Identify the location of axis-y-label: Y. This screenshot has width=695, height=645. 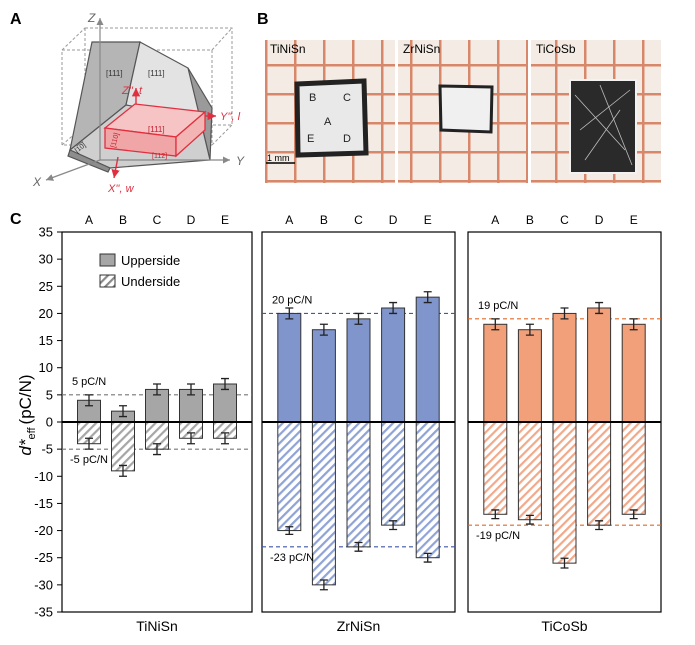
(240, 161).